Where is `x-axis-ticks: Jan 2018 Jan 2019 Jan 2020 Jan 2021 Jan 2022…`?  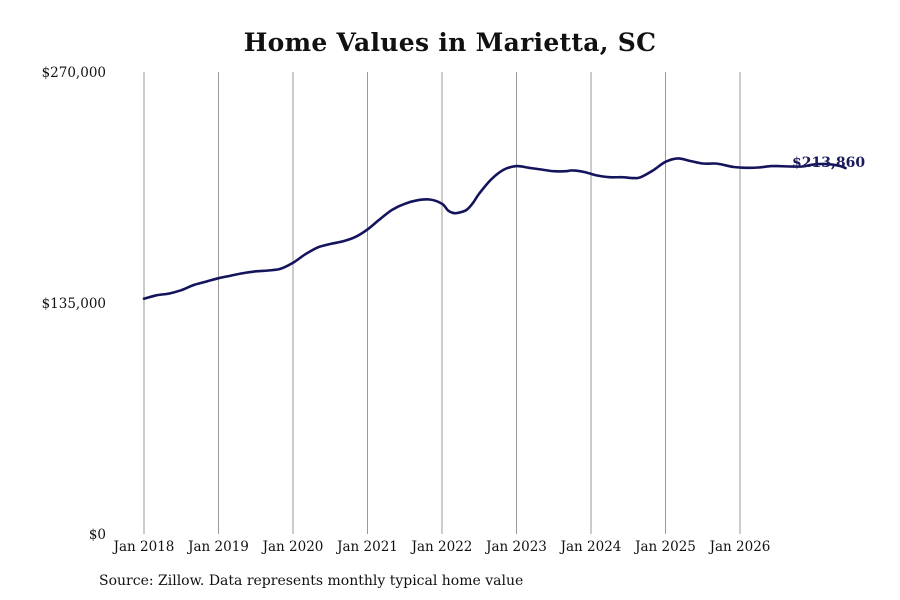
x-axis-ticks: Jan 2018 Jan 2019 Jan 2020 Jan 2021 Jan 2022… is located at coordinates (441, 547).